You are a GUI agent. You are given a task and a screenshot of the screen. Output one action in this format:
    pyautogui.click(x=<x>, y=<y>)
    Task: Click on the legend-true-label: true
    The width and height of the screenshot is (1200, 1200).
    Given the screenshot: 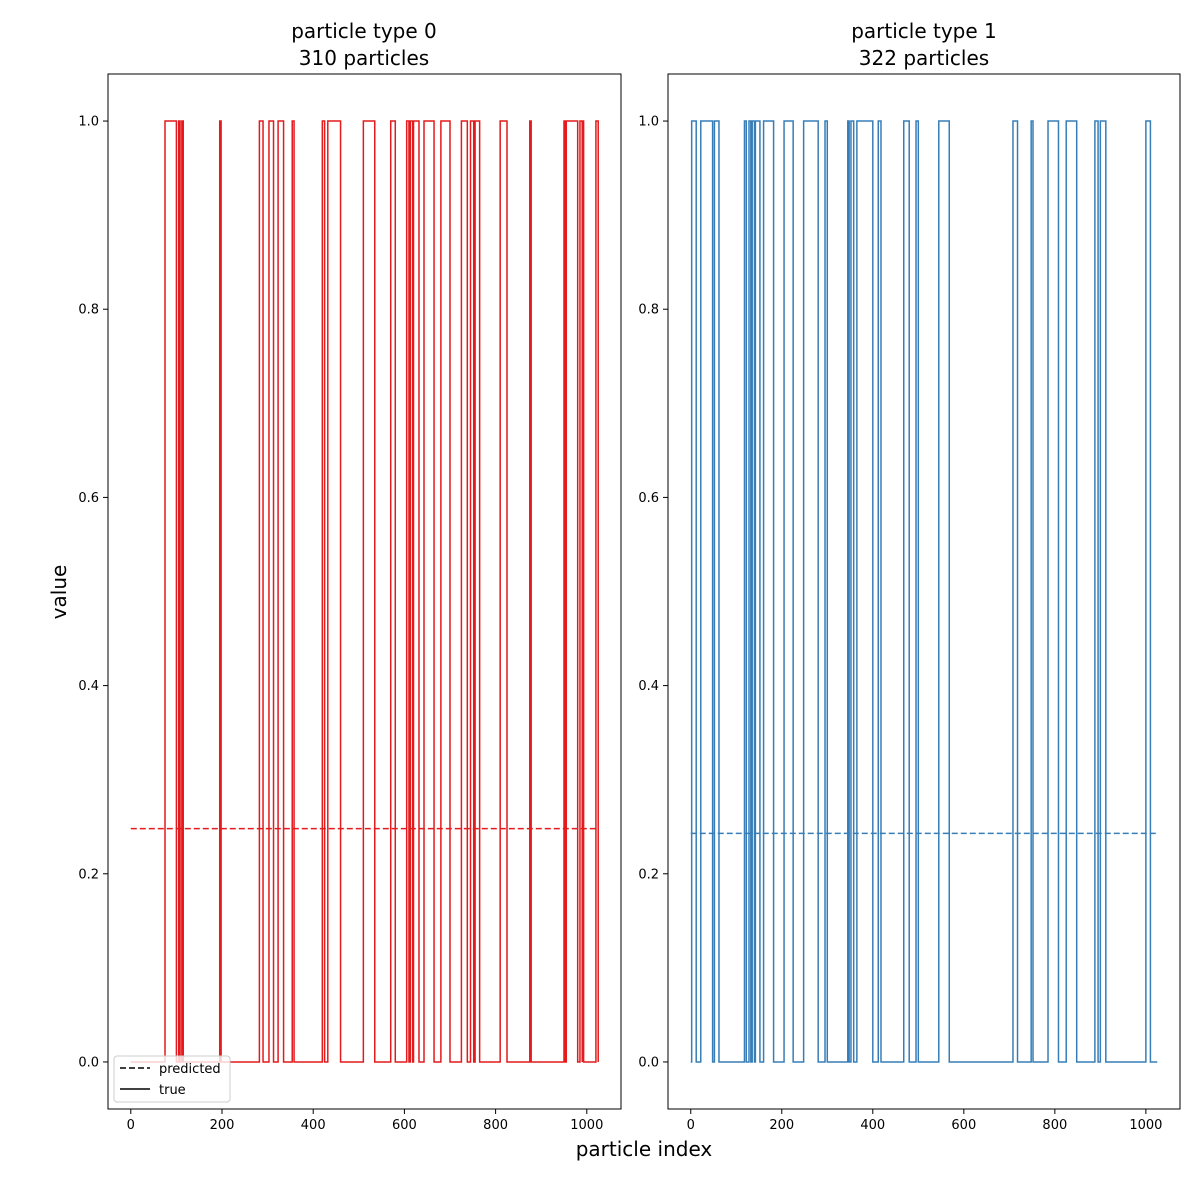 What is the action you would take?
    pyautogui.click(x=172, y=1090)
    